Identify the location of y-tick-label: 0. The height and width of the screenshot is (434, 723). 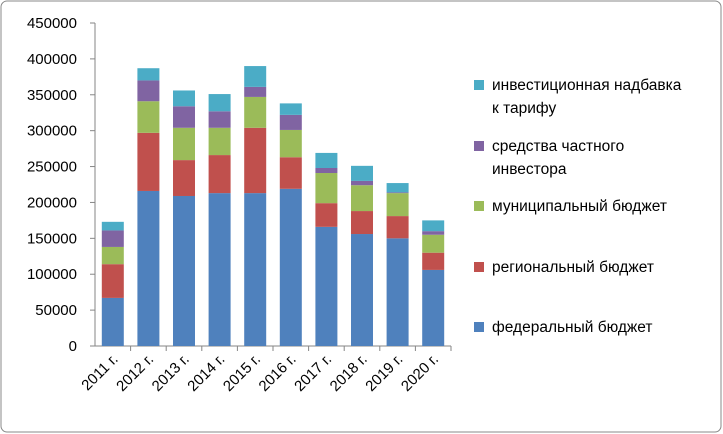
(73, 346).